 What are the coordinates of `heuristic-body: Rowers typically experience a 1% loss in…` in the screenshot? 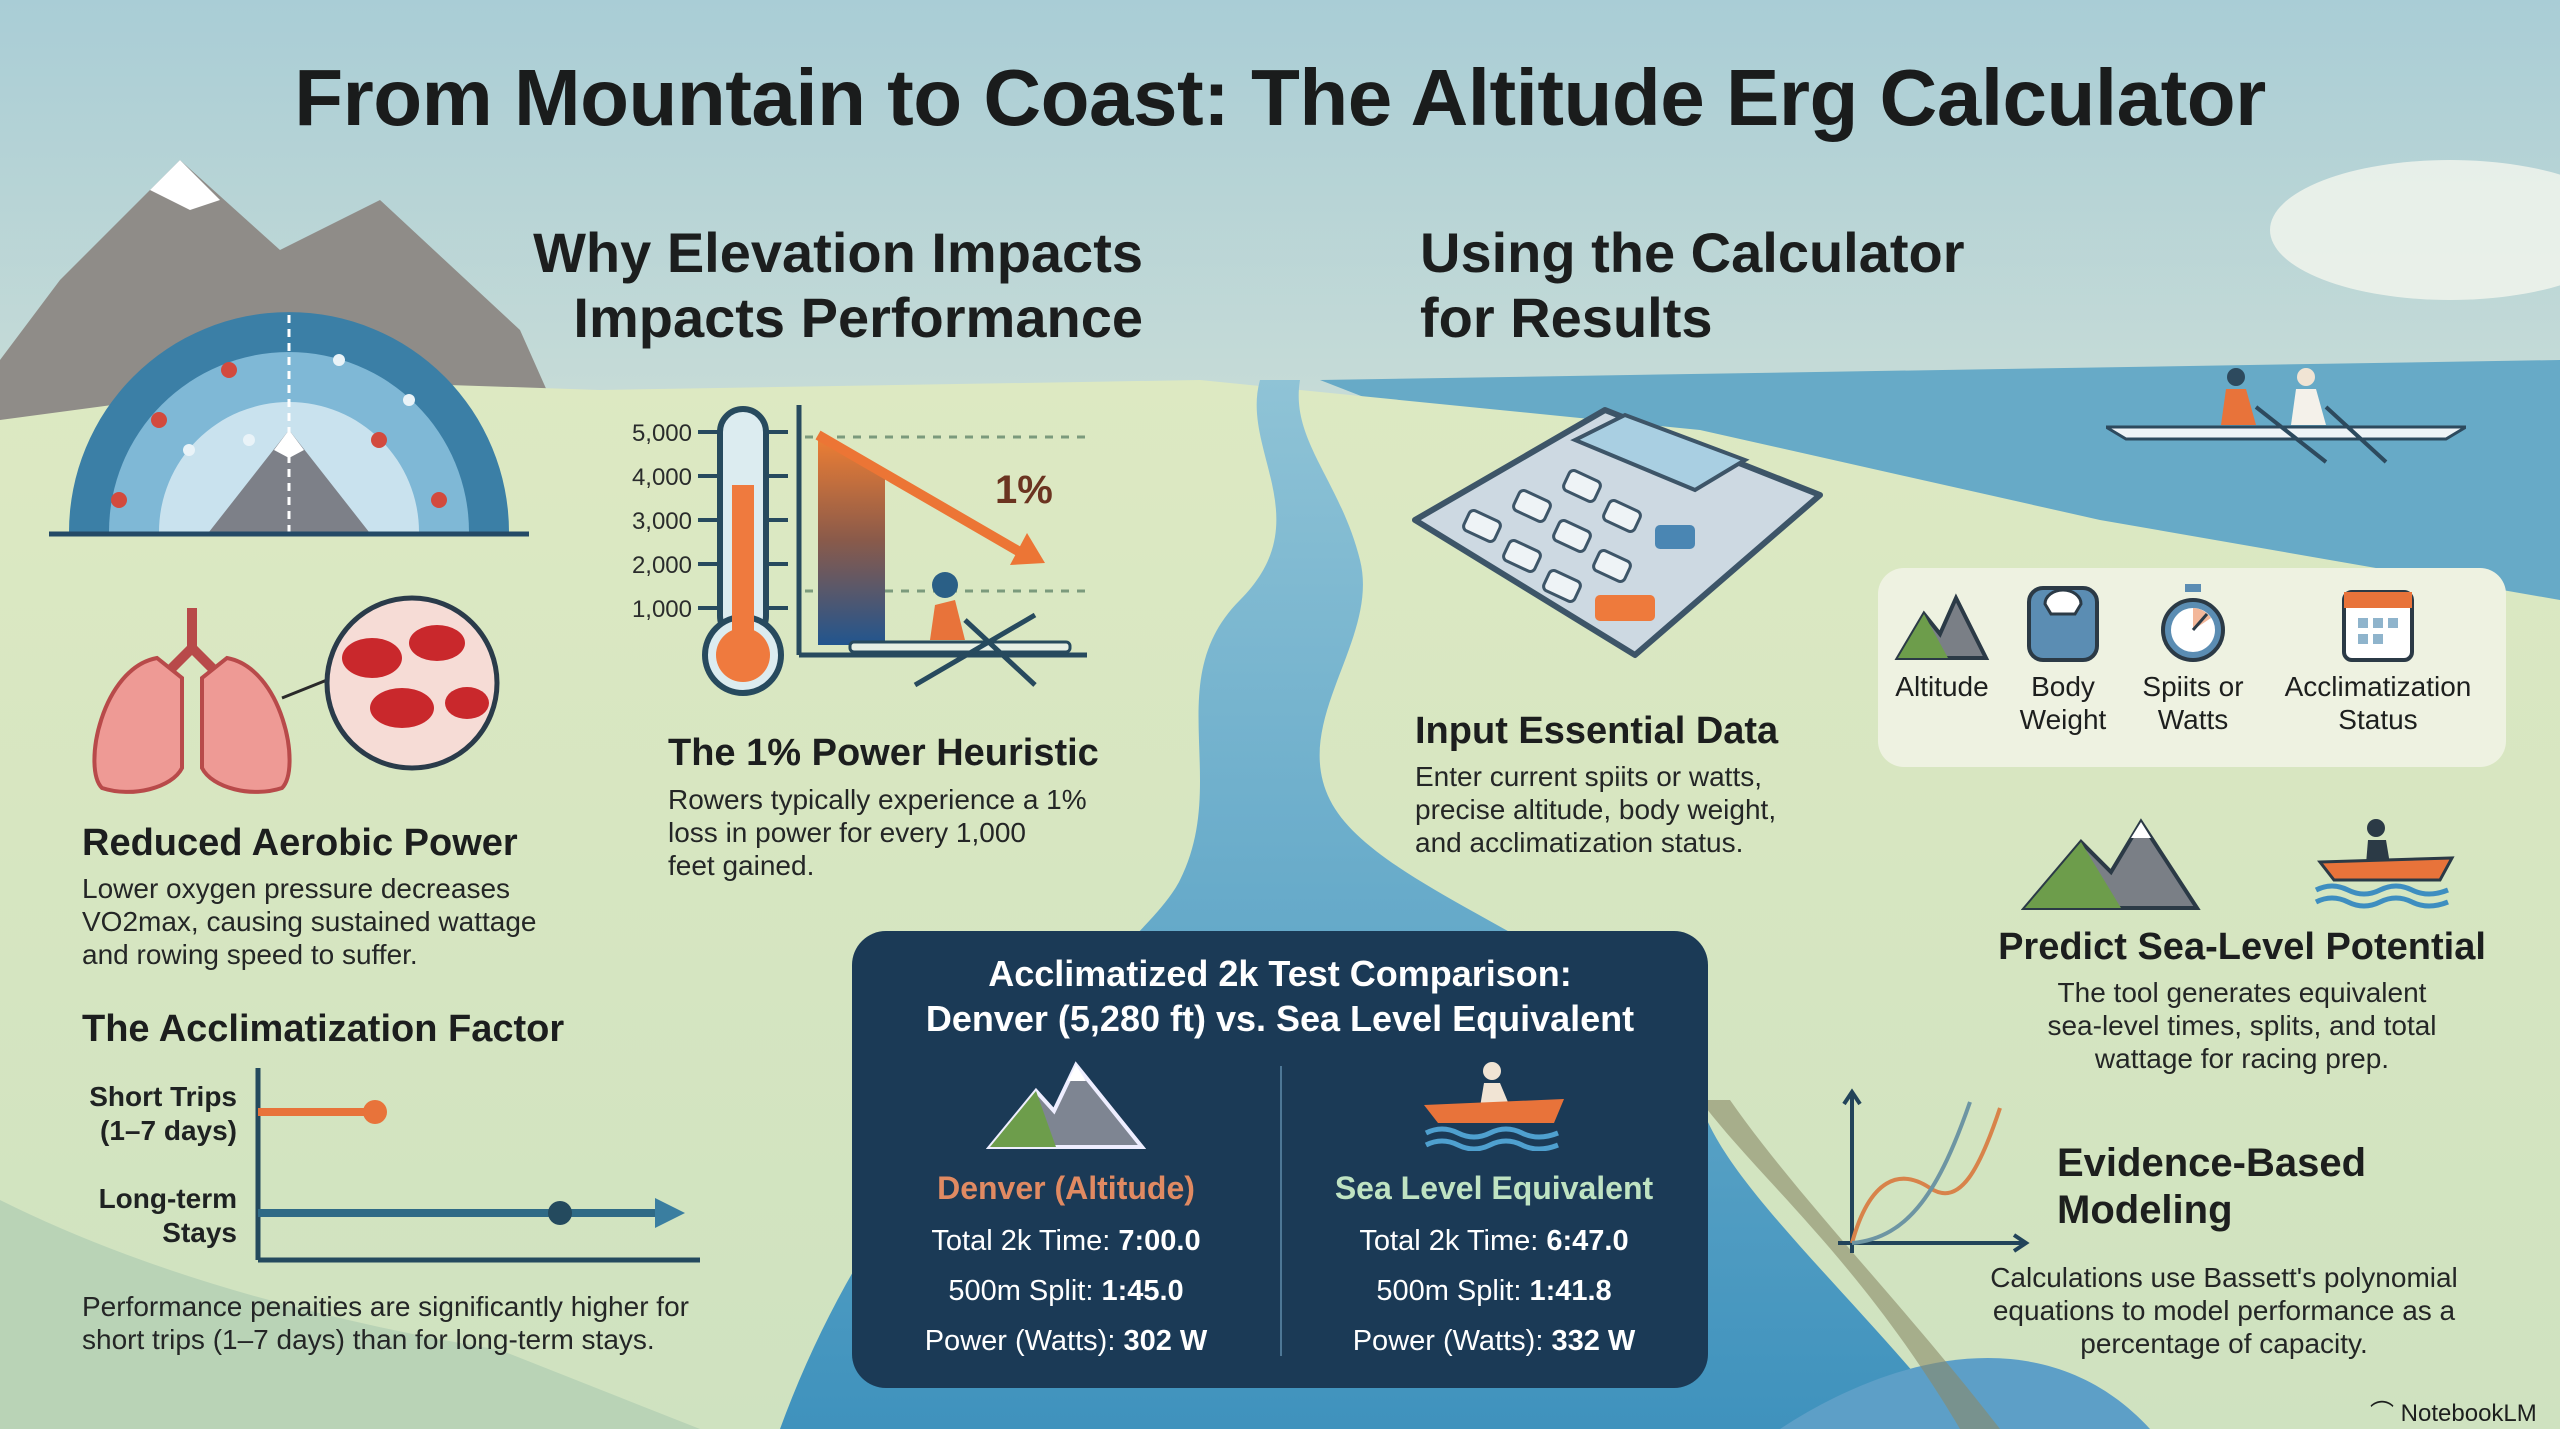 It's located at (877, 832).